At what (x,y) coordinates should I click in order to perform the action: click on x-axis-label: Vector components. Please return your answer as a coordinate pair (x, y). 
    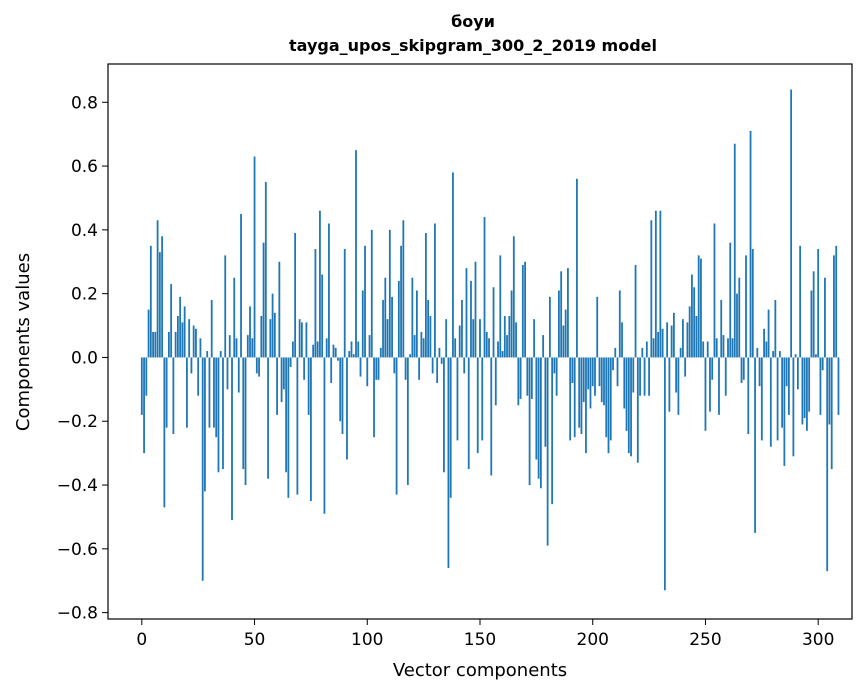
    Looking at the image, I should click on (480, 670).